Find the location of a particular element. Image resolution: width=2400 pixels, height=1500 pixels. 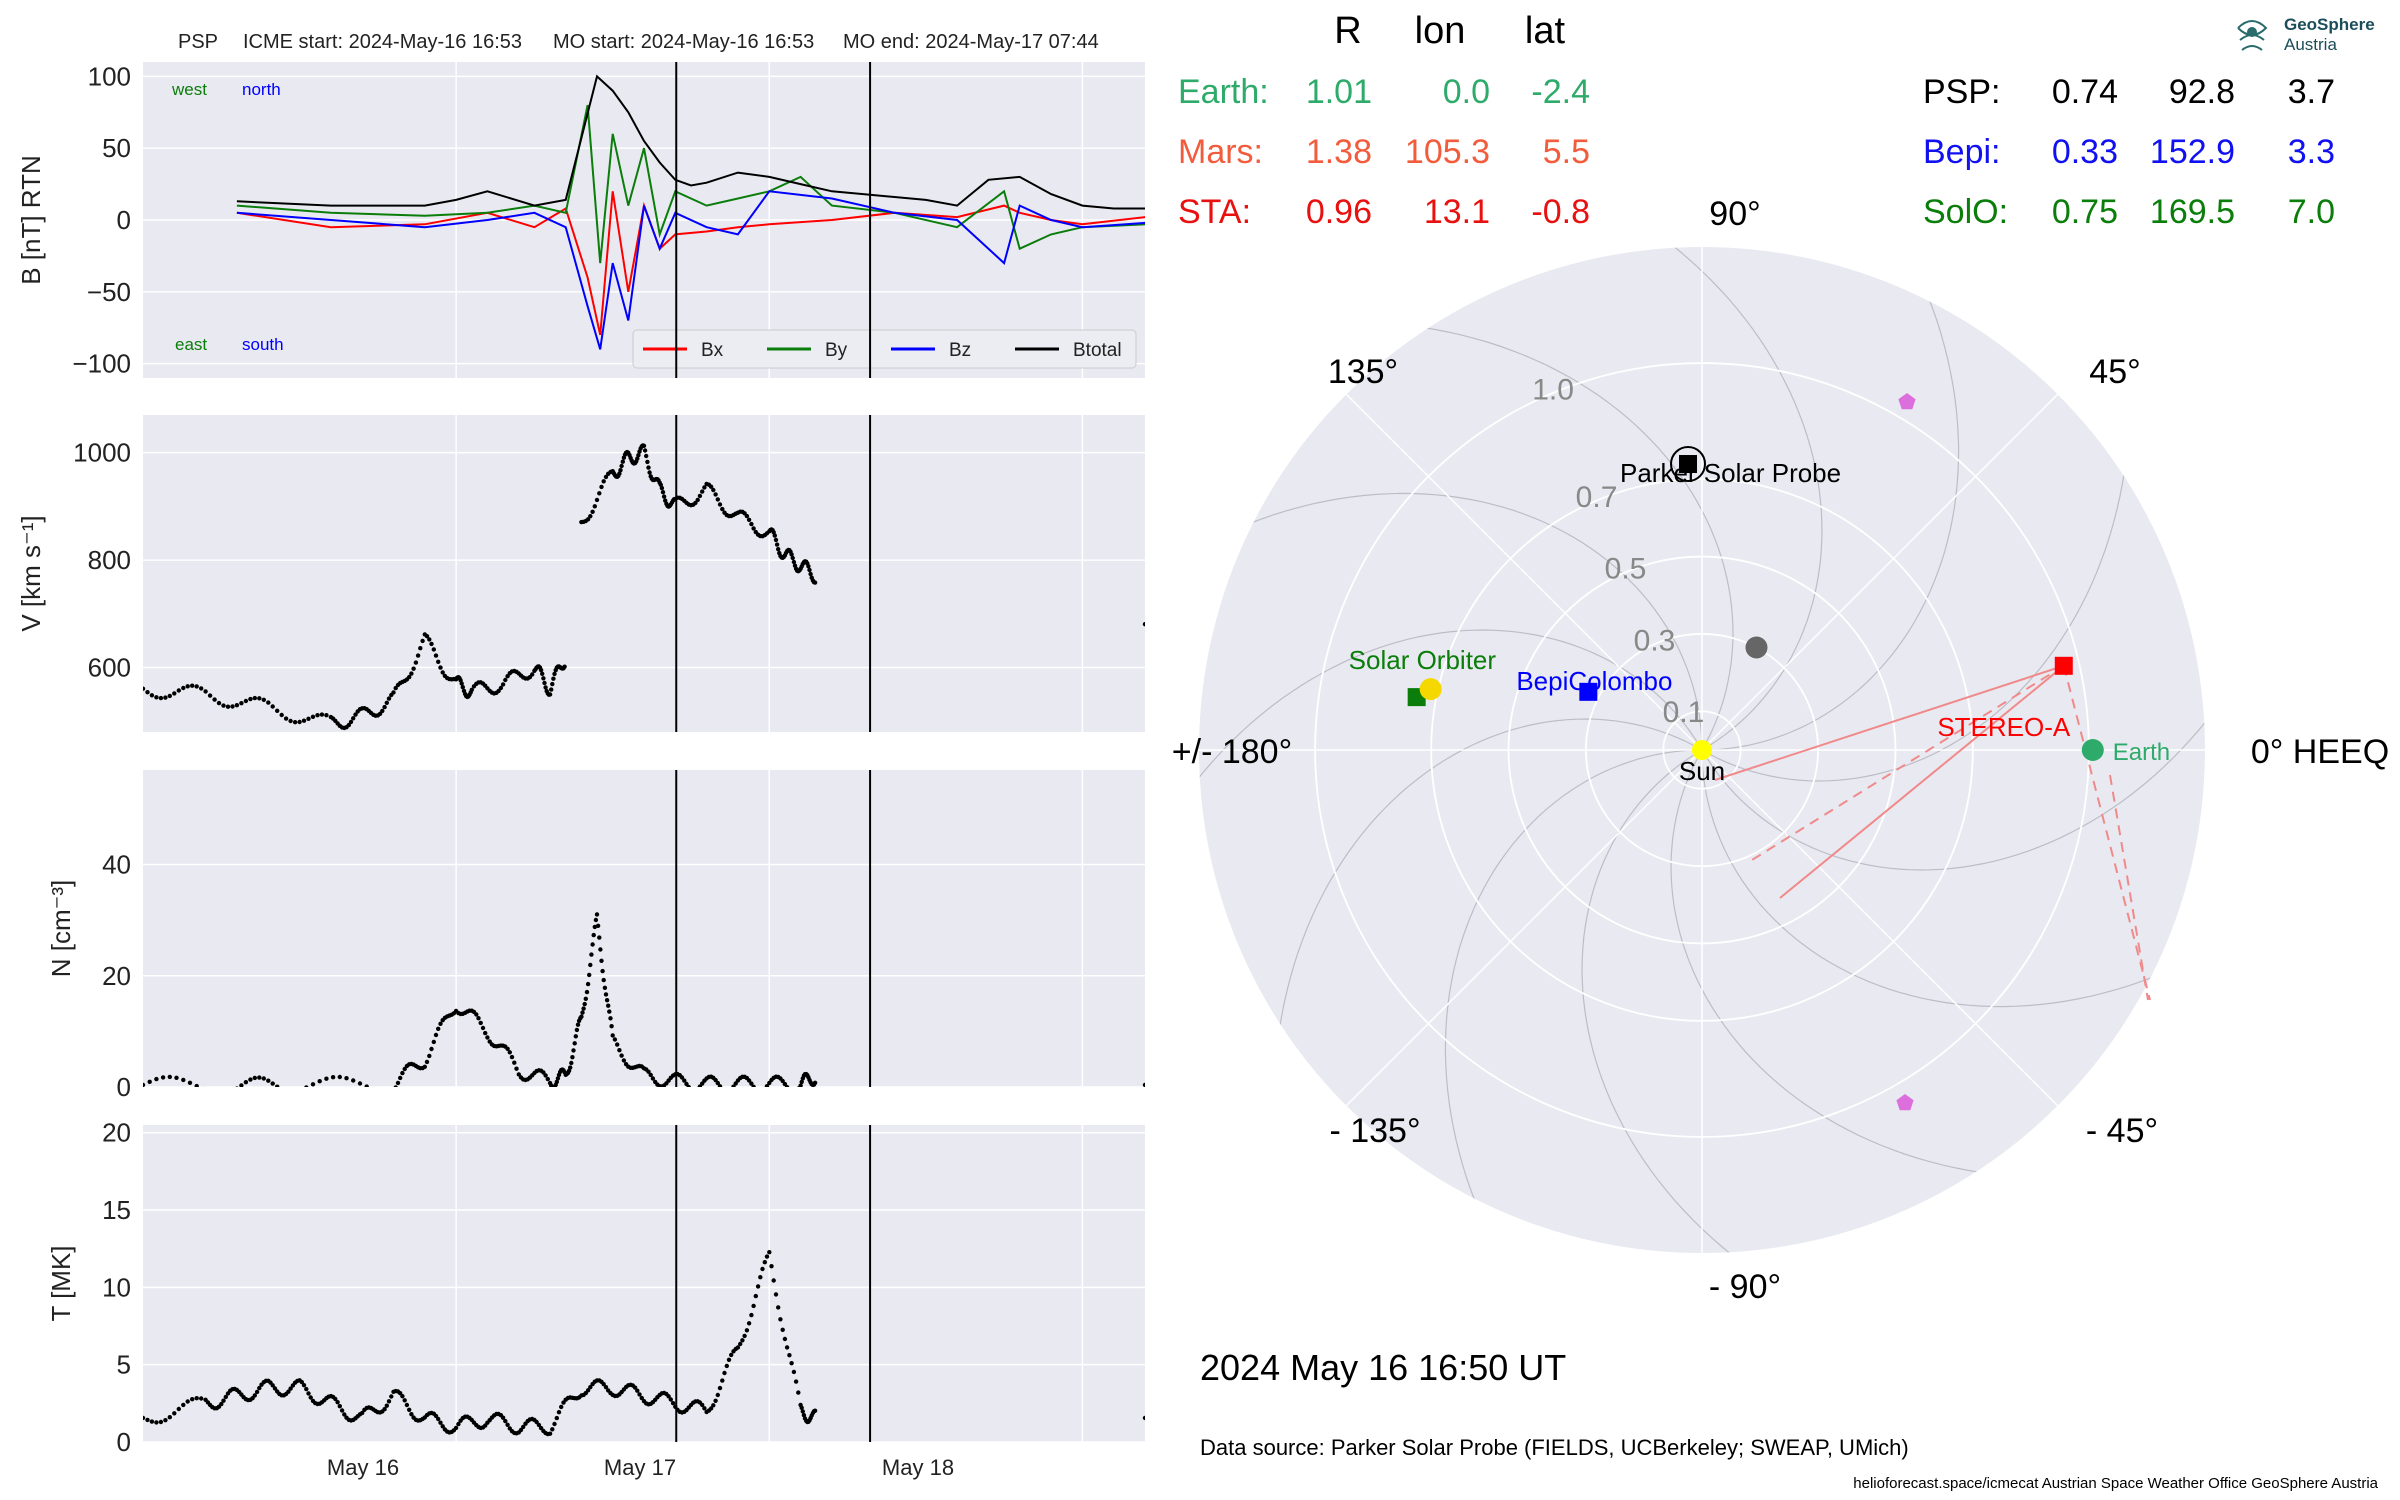

ytick-label: 600 is located at coordinates (109, 668).